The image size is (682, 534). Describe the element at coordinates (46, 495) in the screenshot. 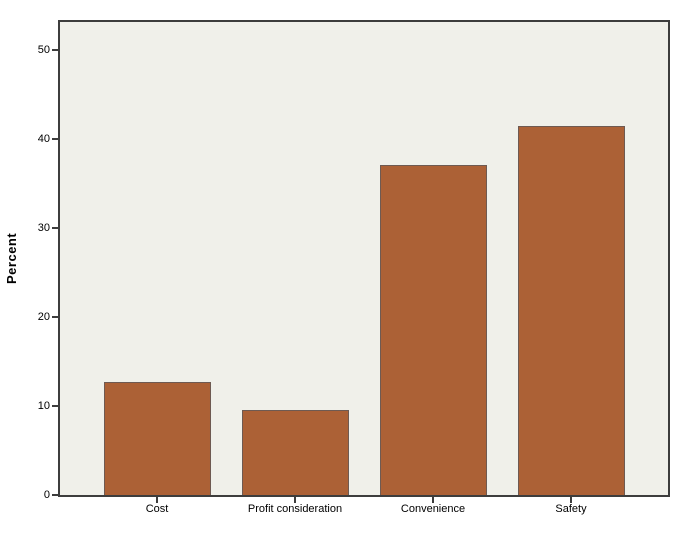

I see `y-tick-label-0: 0` at that location.